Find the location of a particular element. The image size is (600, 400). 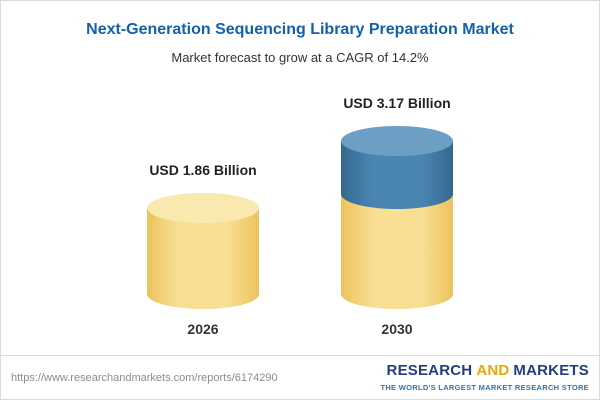

brand-word-and: AND is located at coordinates (493, 371).